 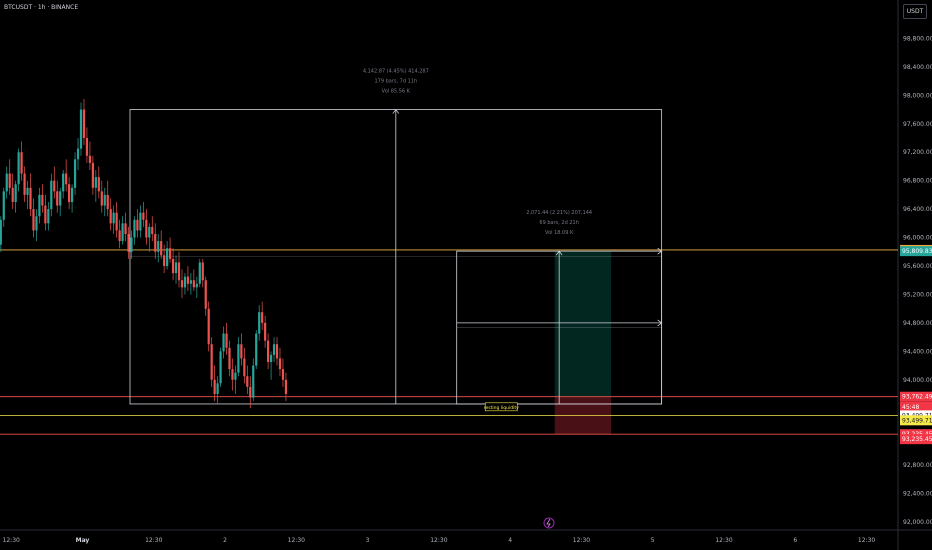 I want to click on x-tick-label: 3, so click(x=368, y=540).